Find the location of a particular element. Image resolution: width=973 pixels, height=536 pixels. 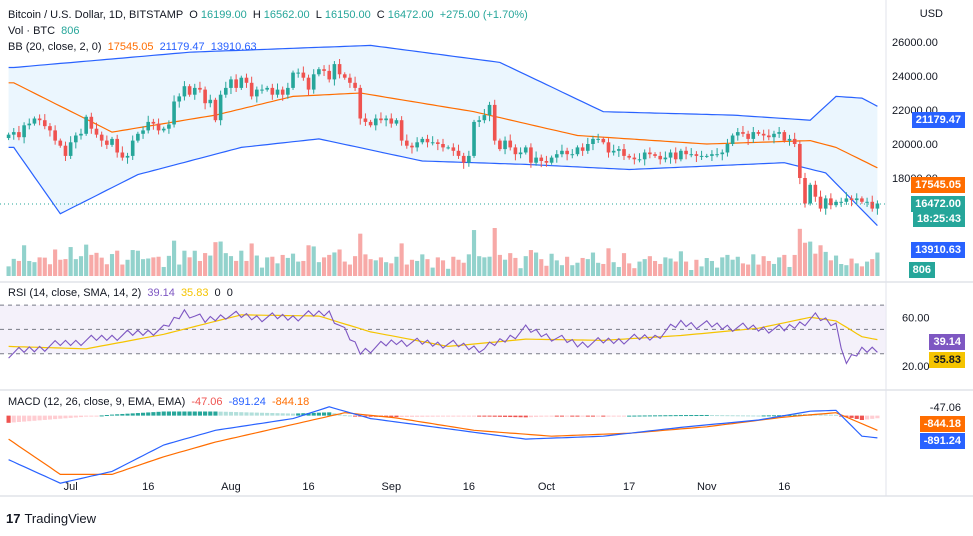

rsi-label: RSI (14, close, SMA, 14, 2) is located at coordinates (75, 293).